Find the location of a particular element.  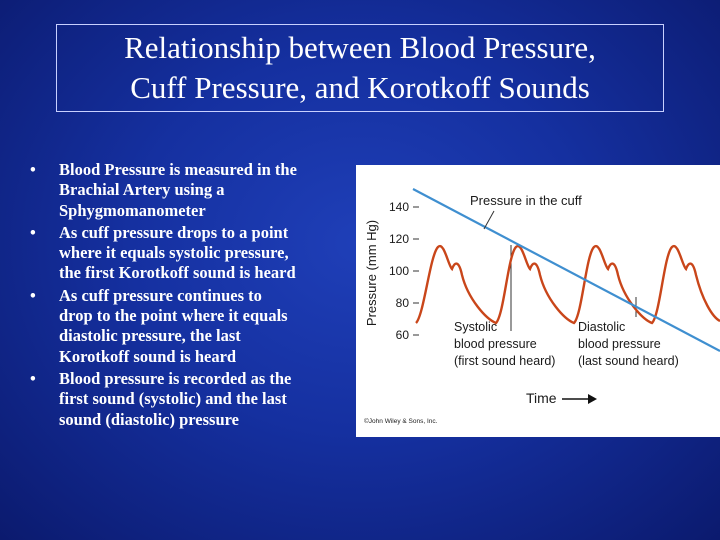

y-axis-label: Pressure (mm Hg) is located at coordinates (371, 273).